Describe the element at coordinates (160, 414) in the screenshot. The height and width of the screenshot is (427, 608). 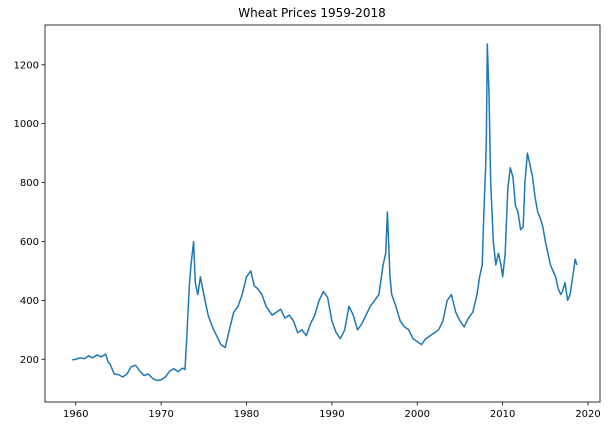
I see `x-tick-label: 1970` at that location.